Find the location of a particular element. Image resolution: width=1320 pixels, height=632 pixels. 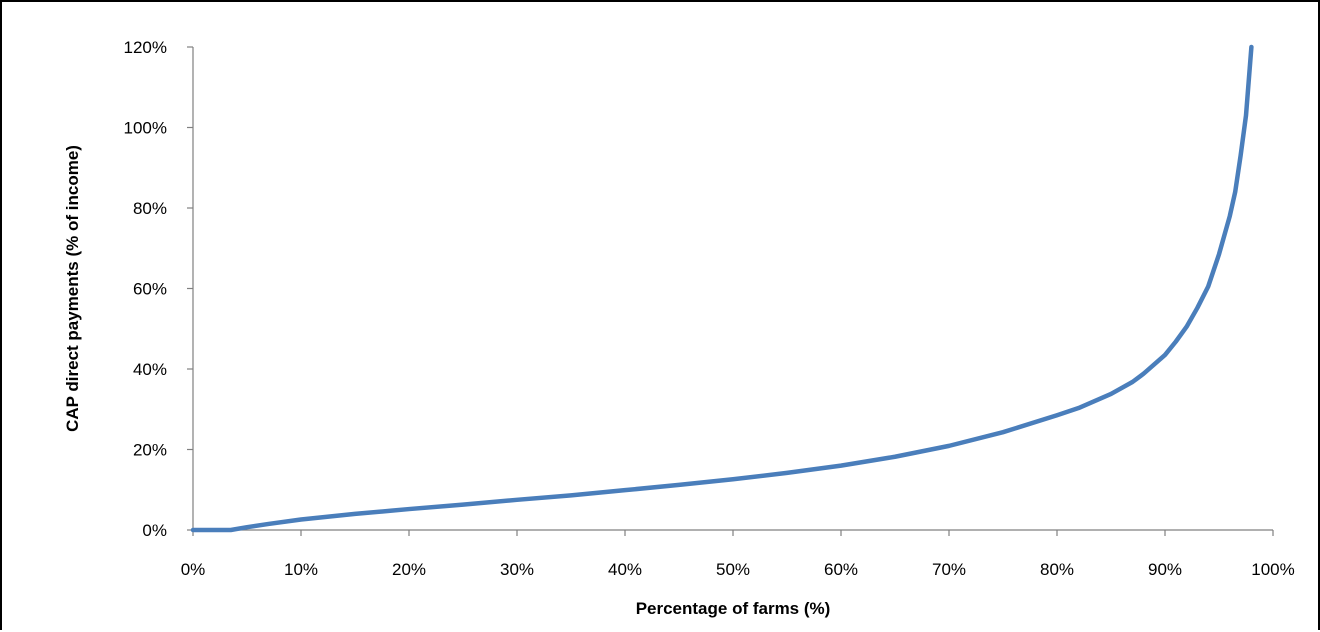

x-tick-label: 30% is located at coordinates (517, 569).